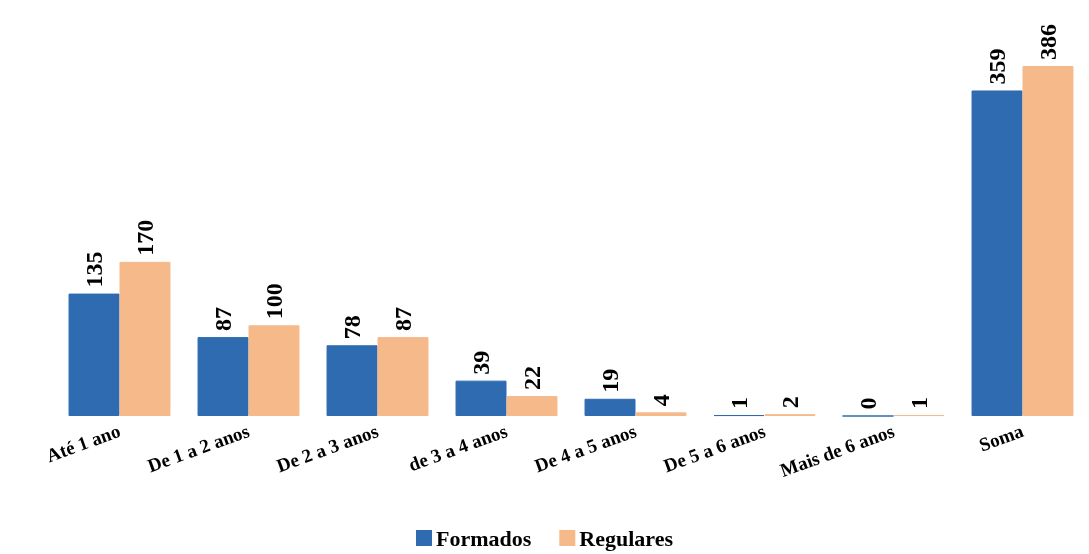 The image size is (1089, 554). Describe the element at coordinates (789, 402) in the screenshot. I see `data-label: 2` at that location.